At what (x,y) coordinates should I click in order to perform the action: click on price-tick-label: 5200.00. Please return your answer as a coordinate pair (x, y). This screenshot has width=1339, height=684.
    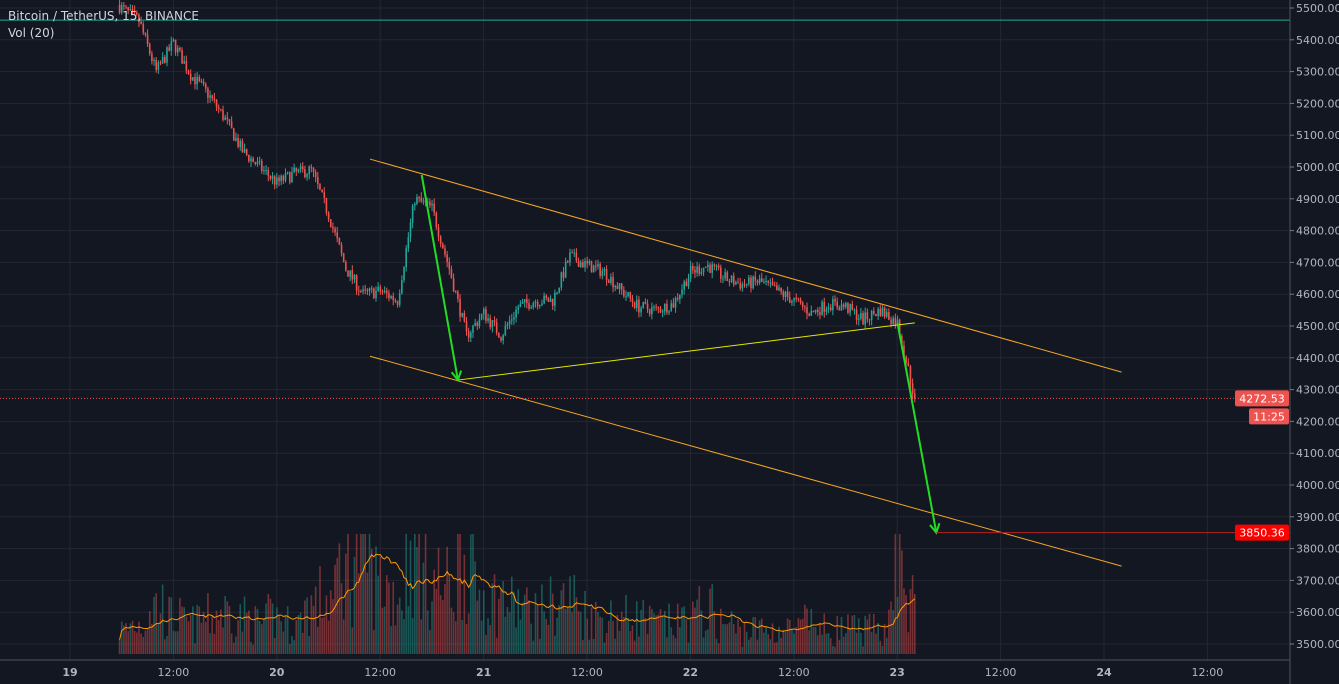
    Looking at the image, I should click on (1317, 103).